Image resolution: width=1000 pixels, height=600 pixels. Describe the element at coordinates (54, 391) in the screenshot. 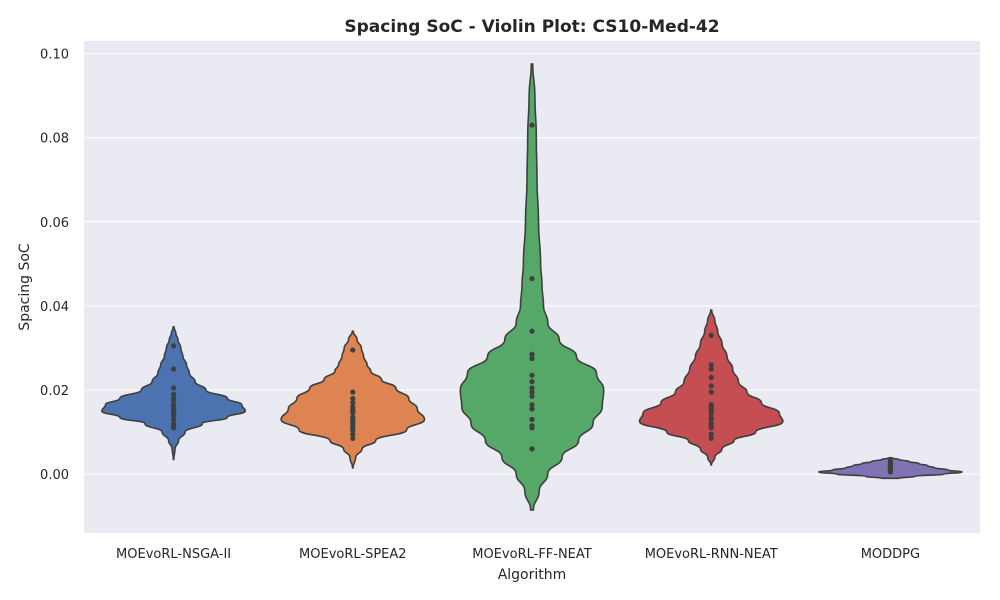

I see `y-tick-label: 0.02` at that location.